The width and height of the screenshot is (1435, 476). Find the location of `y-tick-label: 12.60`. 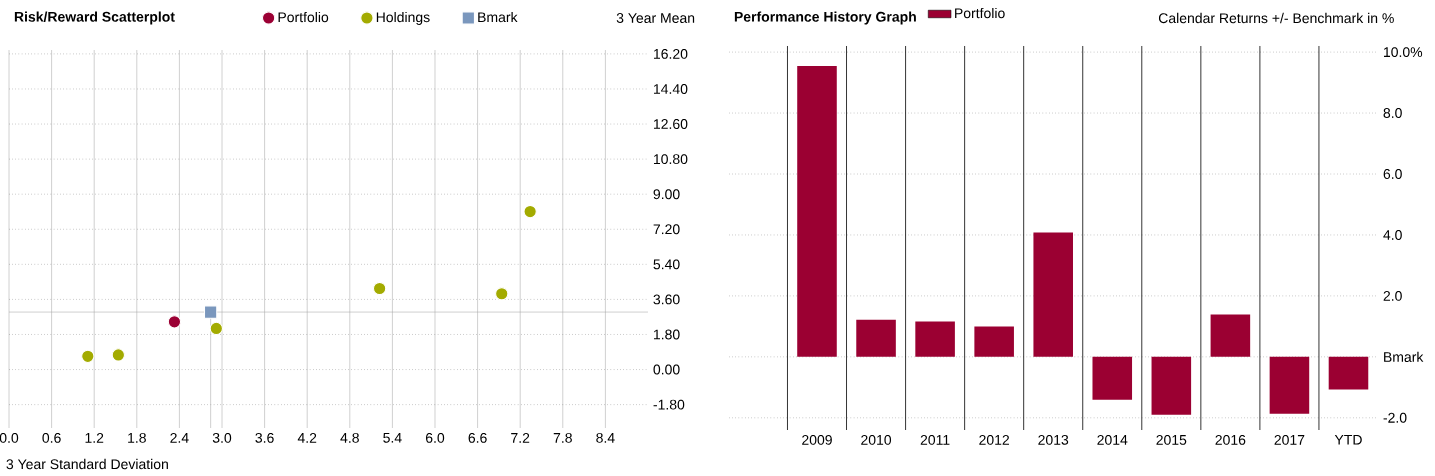

y-tick-label: 12.60 is located at coordinates (670, 124).